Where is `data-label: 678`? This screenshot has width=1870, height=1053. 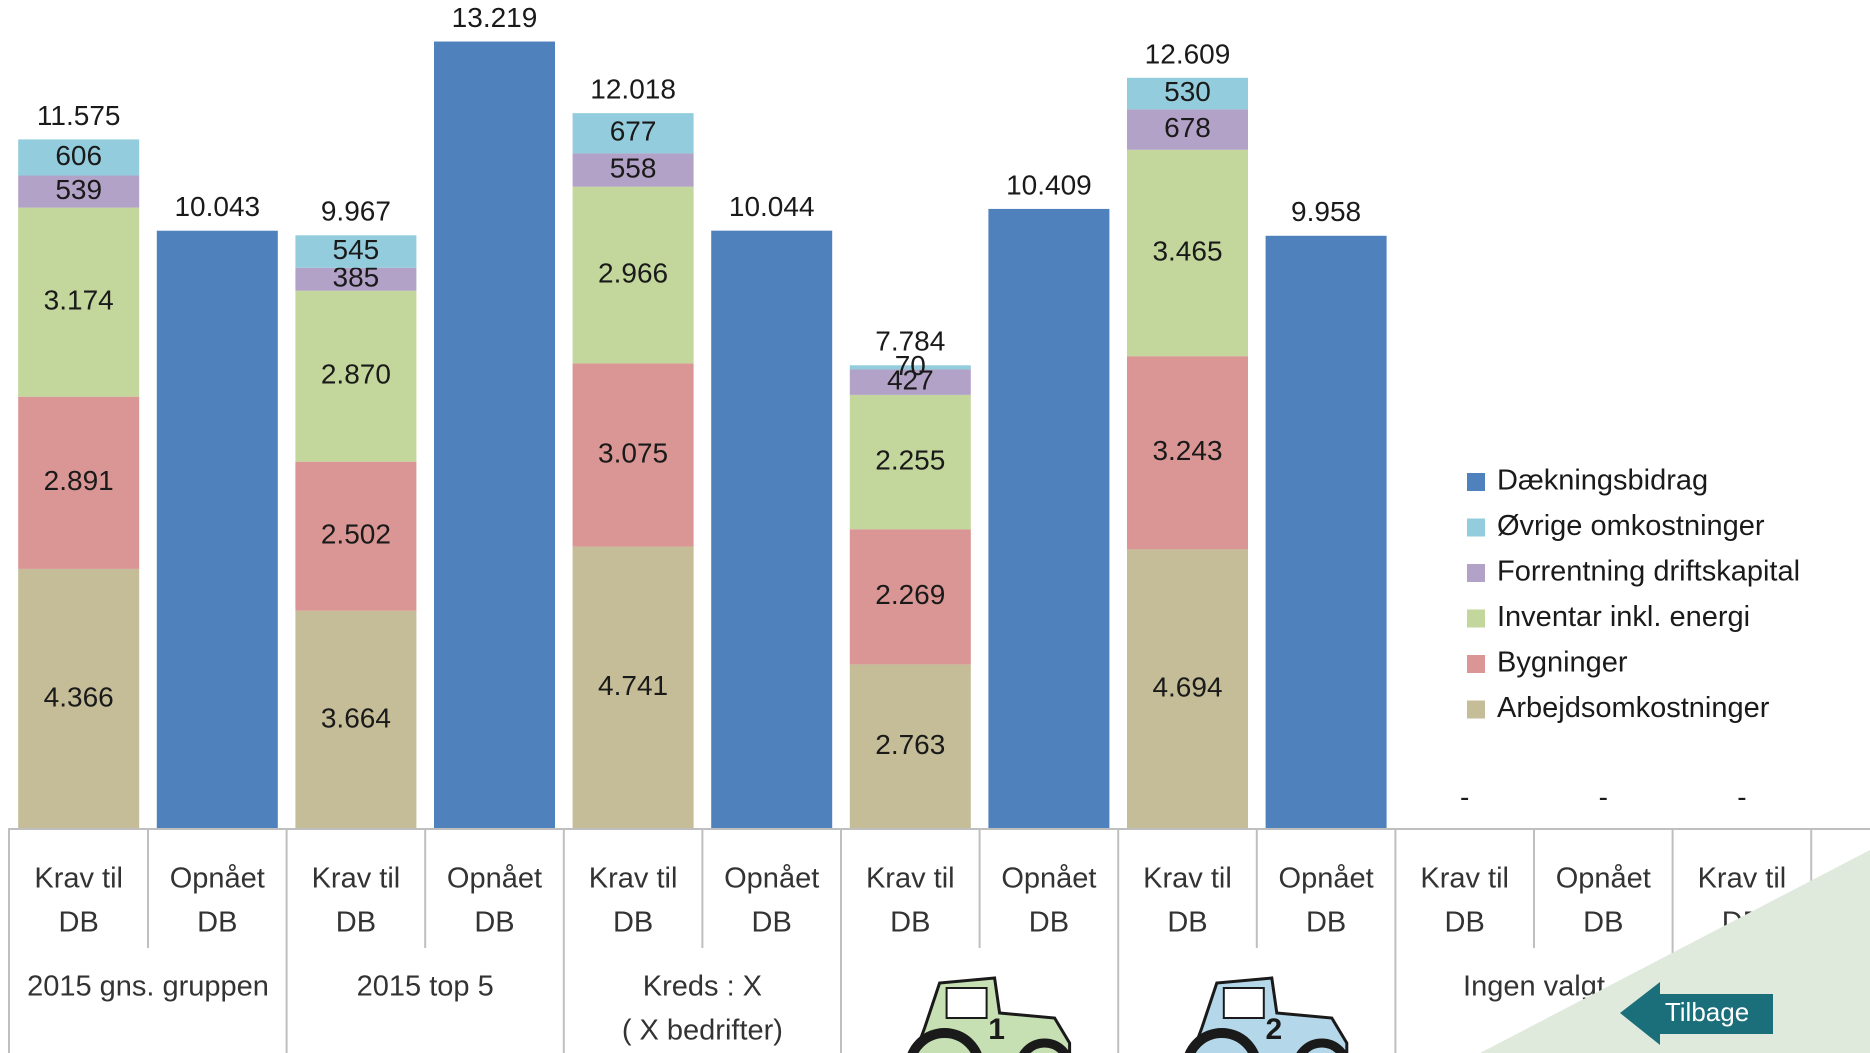 data-label: 678 is located at coordinates (1187, 127).